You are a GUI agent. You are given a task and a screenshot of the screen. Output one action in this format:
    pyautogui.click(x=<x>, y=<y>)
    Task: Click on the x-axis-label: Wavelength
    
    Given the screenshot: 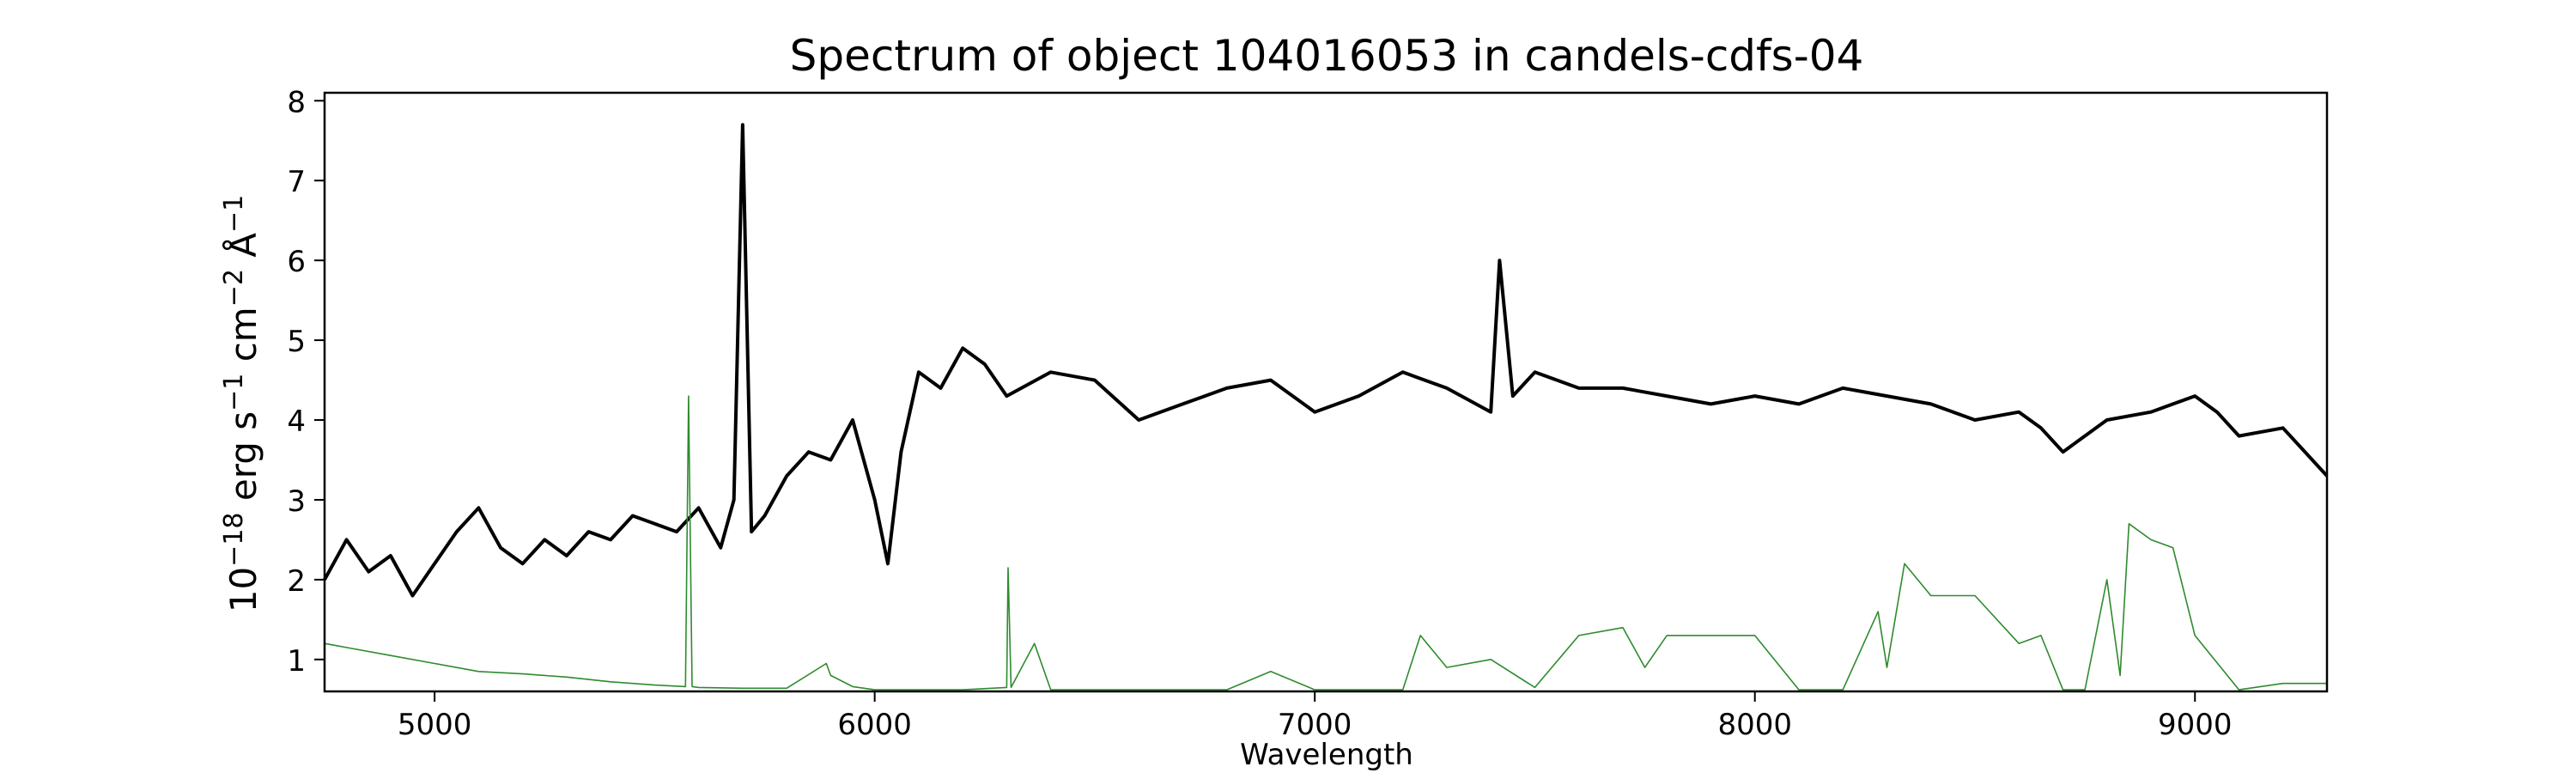 What is the action you would take?
    pyautogui.click(x=1327, y=755)
    